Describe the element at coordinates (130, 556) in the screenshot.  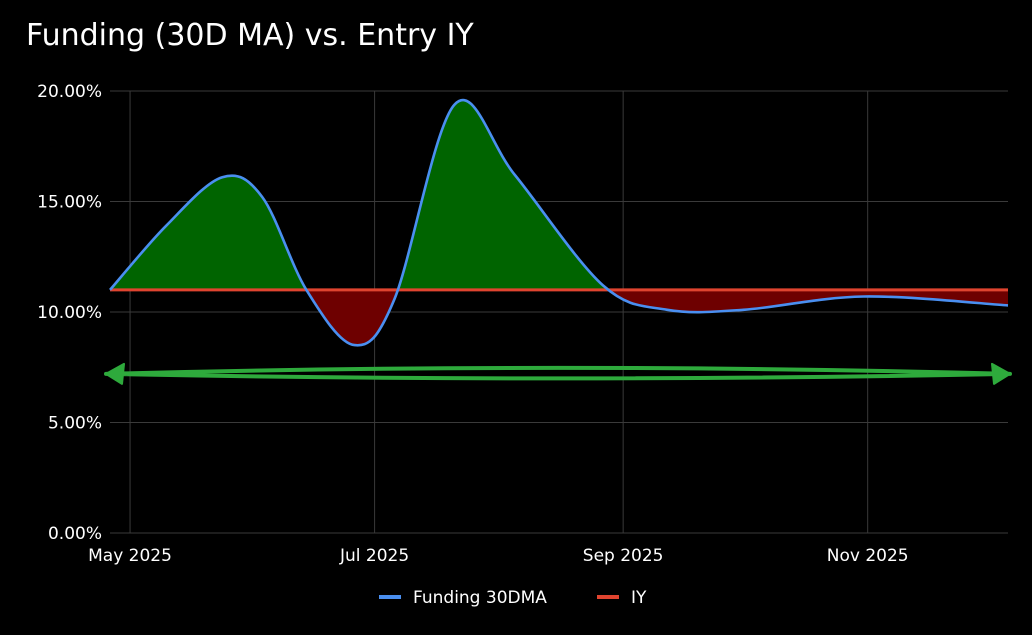
I see `x-tick-label: May 2025` at that location.